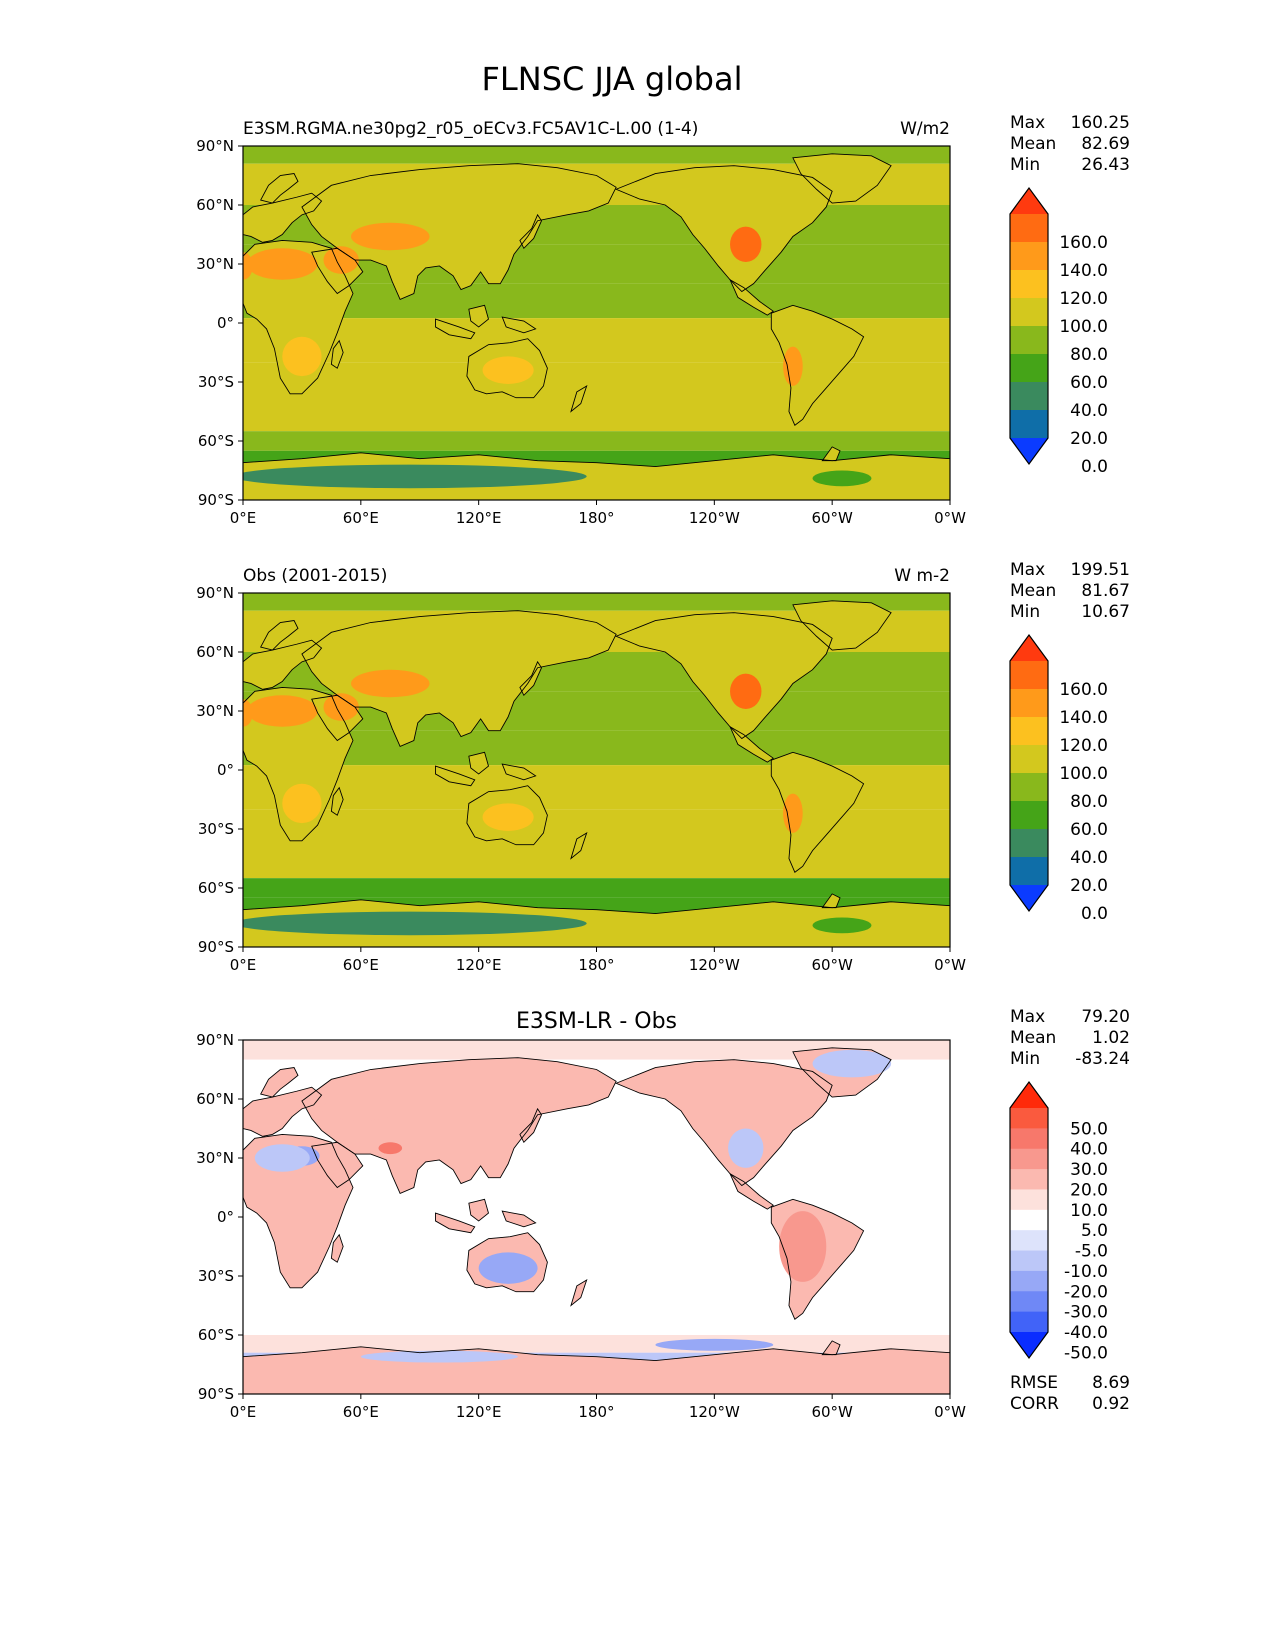 Image resolution: width=1275 pixels, height=1650 pixels. Describe the element at coordinates (1100, 123) in the screenshot. I see `stat-value: 160.25` at that location.